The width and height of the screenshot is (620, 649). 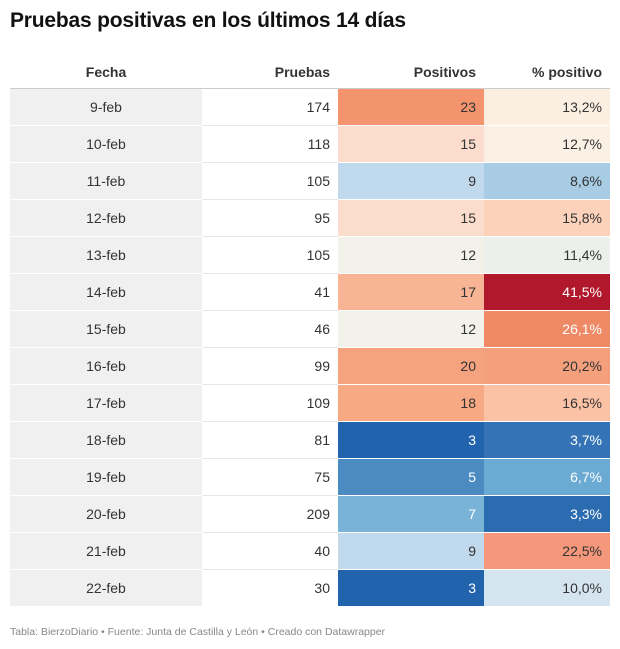 I want to click on column-header-porcentaje: % positivo, so click(x=566, y=71).